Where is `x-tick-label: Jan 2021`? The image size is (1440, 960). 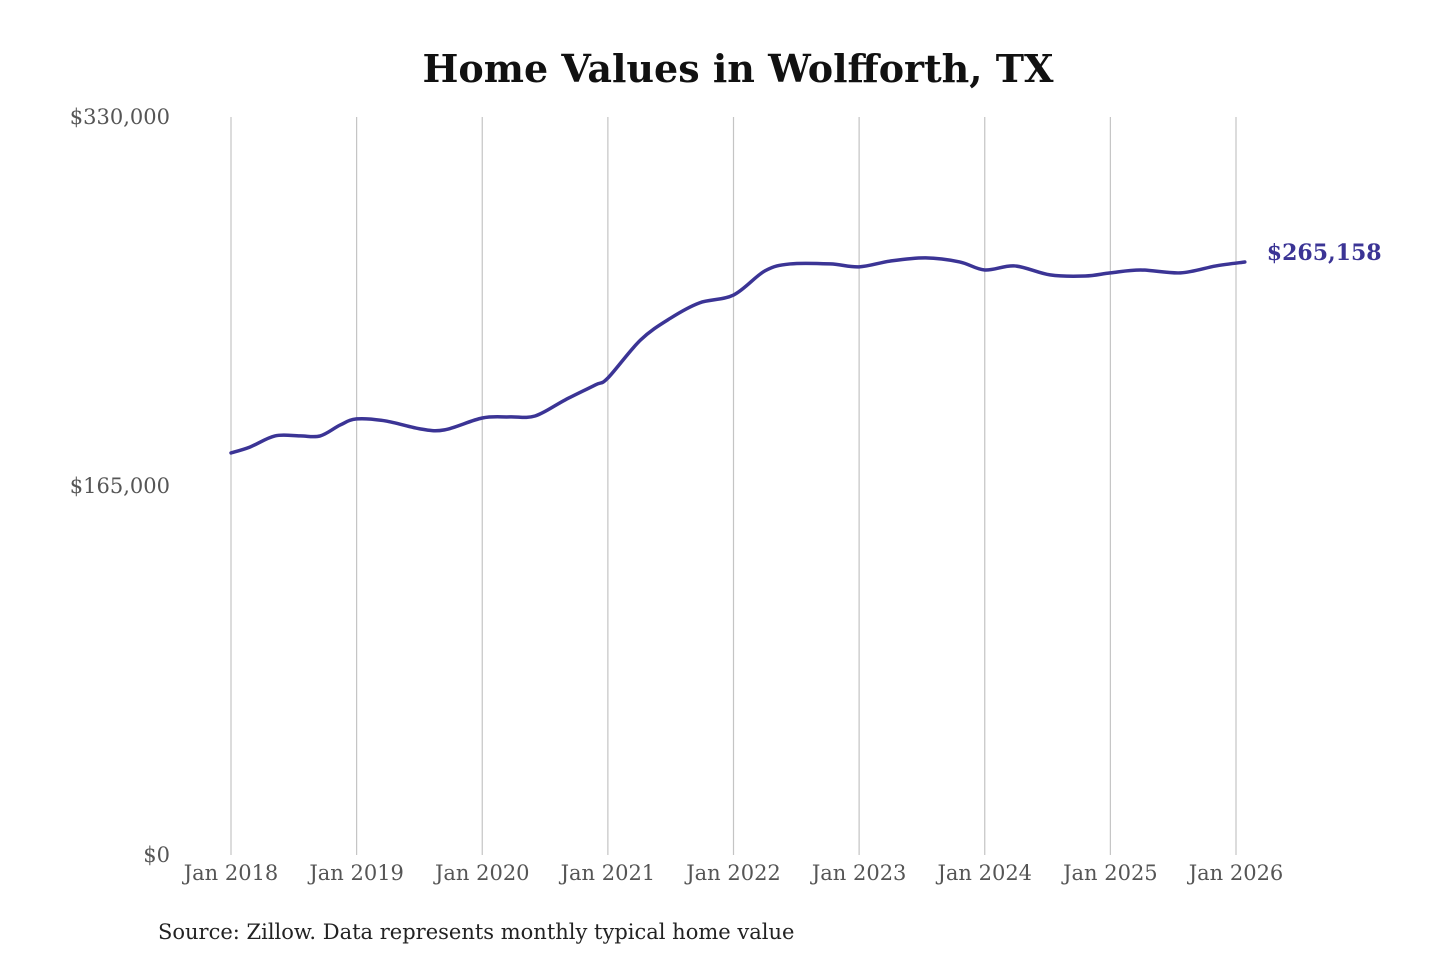
x-tick-label: Jan 2021 is located at coordinates (607, 873).